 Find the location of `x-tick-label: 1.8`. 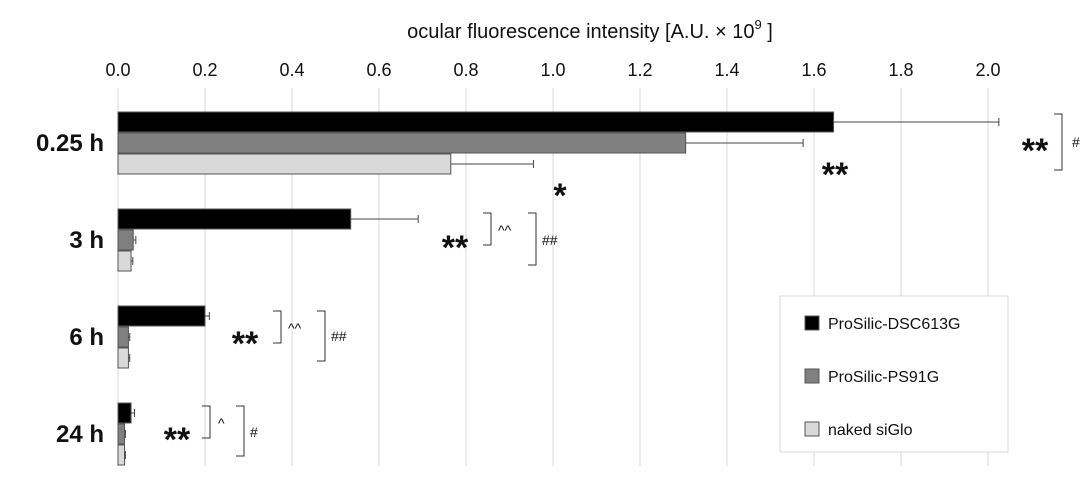

x-tick-label: 1.8 is located at coordinates (900, 70).